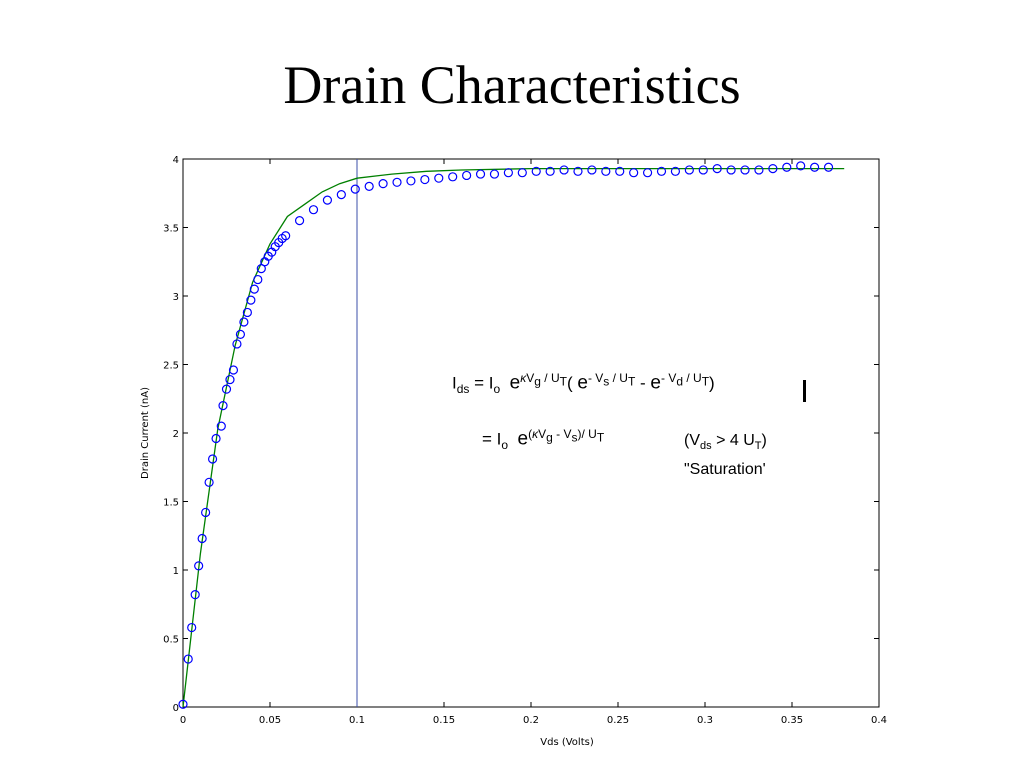 This screenshot has height=768, width=1024. What do you see at coordinates (725, 469) in the screenshot?
I see `saturation-label: "Saturation'` at bounding box center [725, 469].